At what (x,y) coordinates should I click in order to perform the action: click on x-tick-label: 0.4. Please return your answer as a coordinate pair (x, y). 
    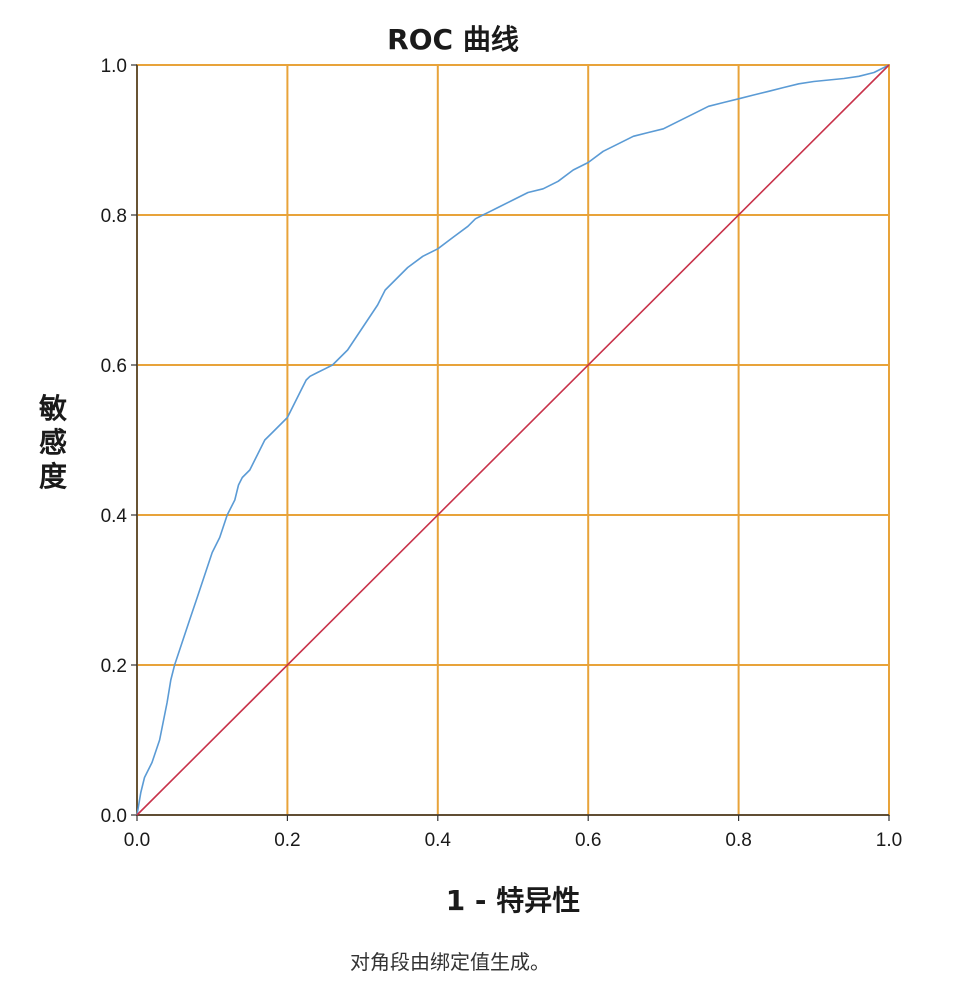
    Looking at the image, I should click on (438, 840).